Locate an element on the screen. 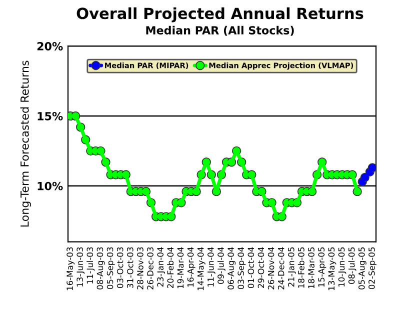 This screenshot has width=400, height=329. x-tick-label: 24-Dec-04 is located at coordinates (281, 268).